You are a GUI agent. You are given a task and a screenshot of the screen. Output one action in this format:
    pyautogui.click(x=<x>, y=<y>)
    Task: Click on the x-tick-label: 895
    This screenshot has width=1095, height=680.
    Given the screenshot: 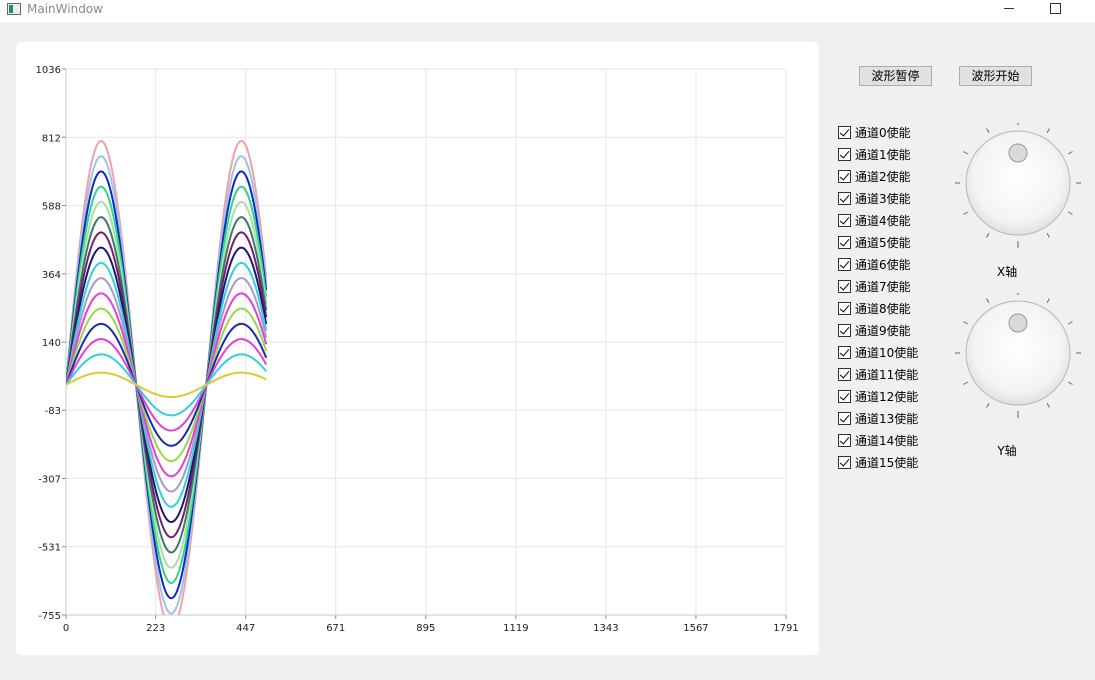 What is the action you would take?
    pyautogui.click(x=425, y=628)
    